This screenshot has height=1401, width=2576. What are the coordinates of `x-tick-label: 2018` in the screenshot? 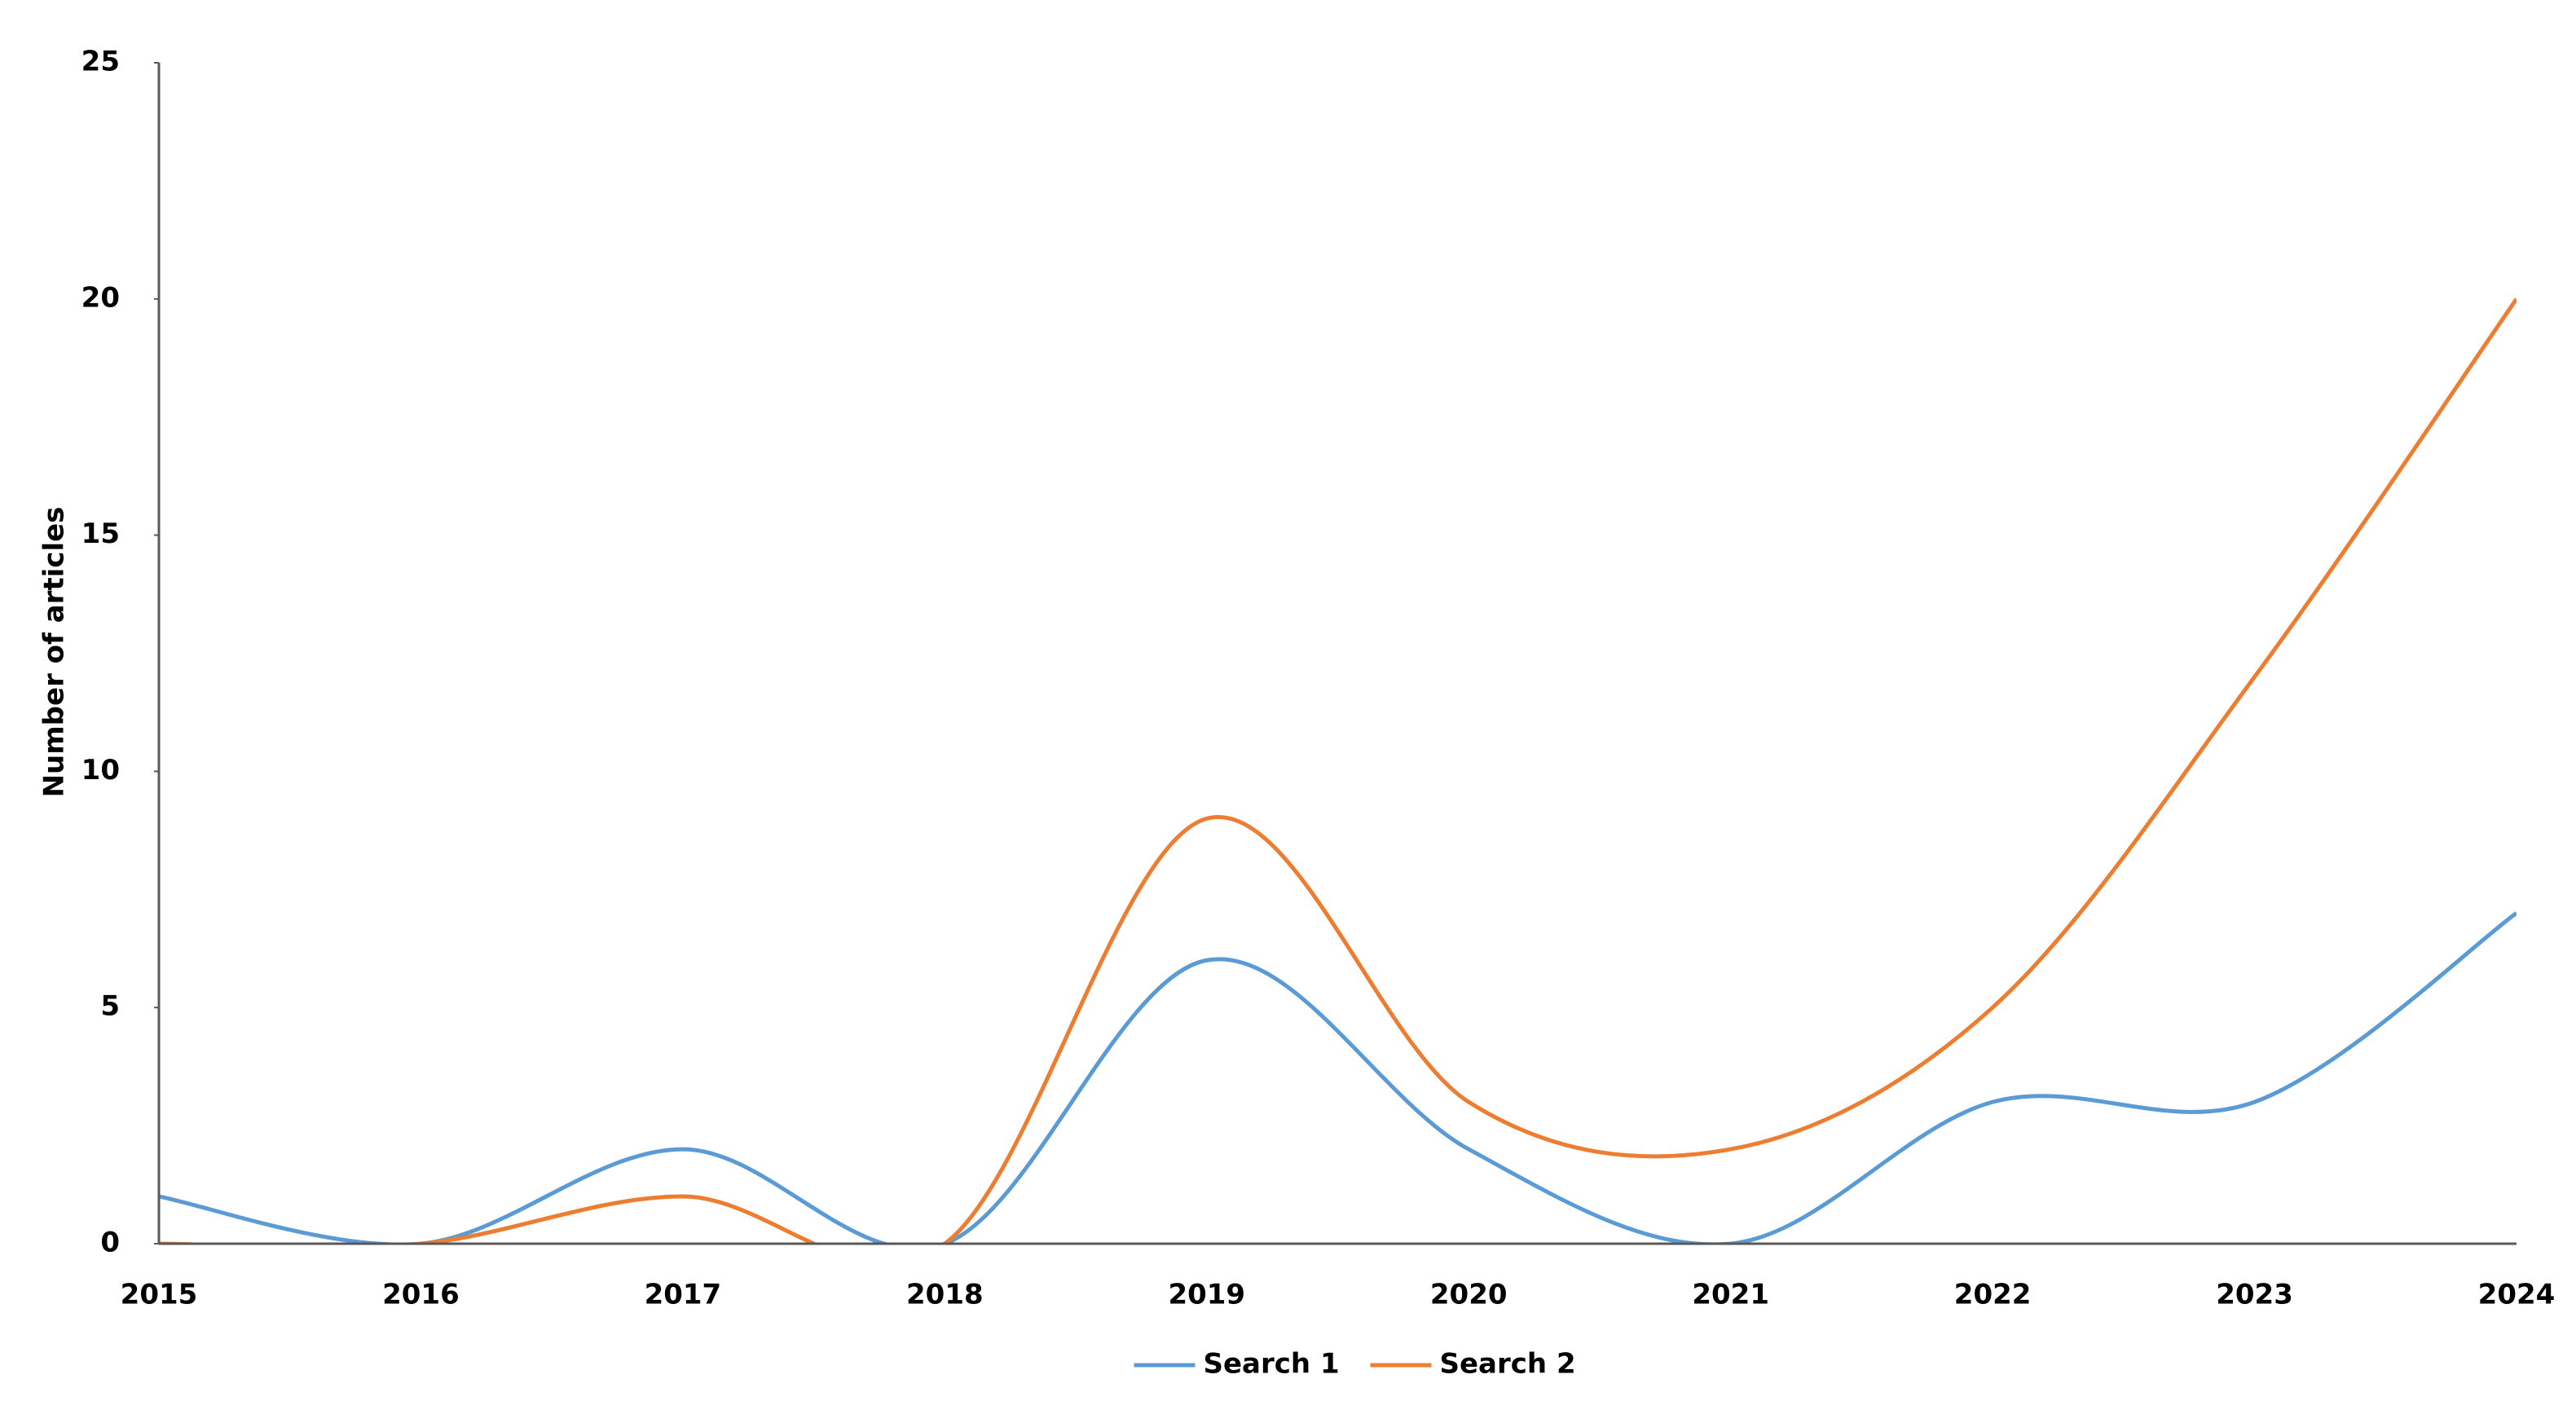 It's located at (945, 1295).